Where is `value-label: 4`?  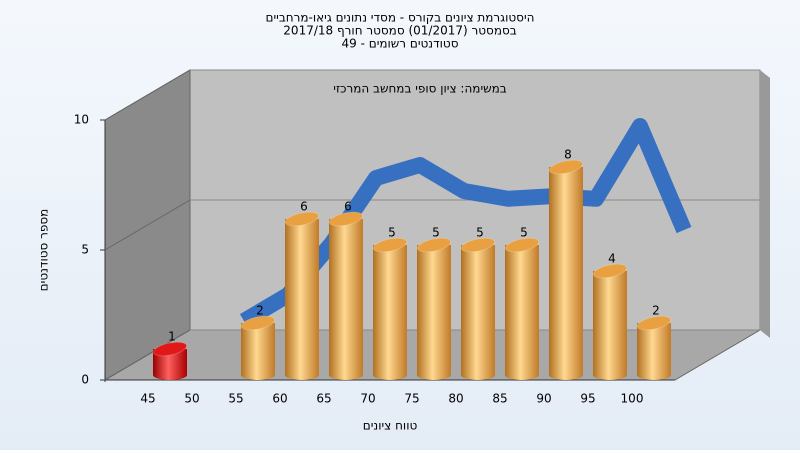 value-label: 4 is located at coordinates (612, 259).